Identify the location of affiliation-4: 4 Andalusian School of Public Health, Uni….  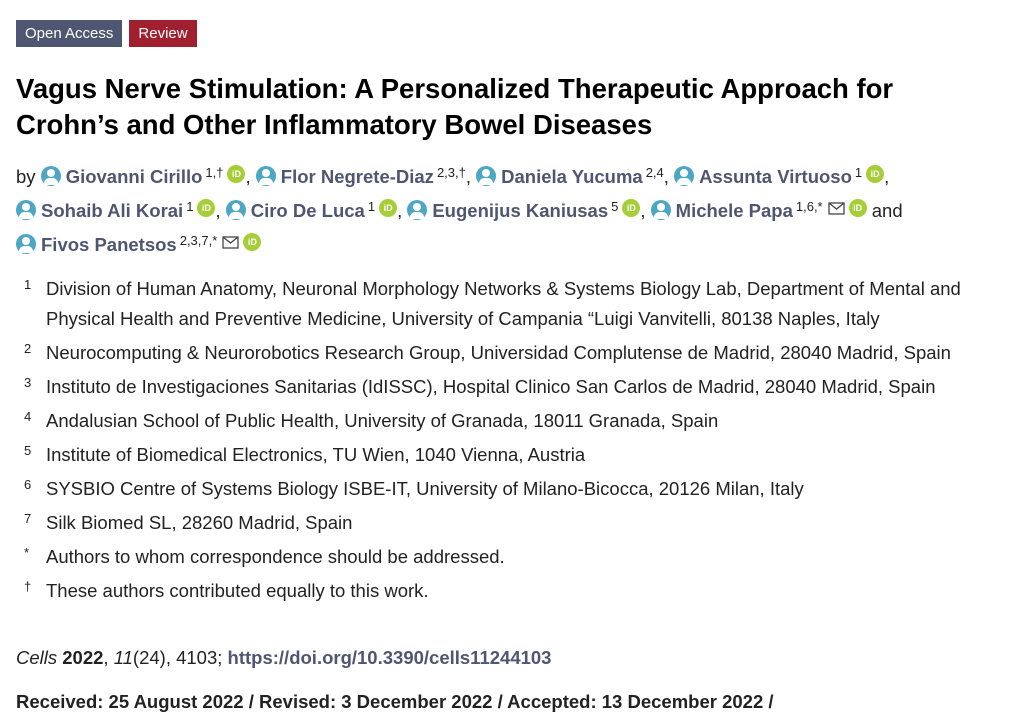
(526, 421).